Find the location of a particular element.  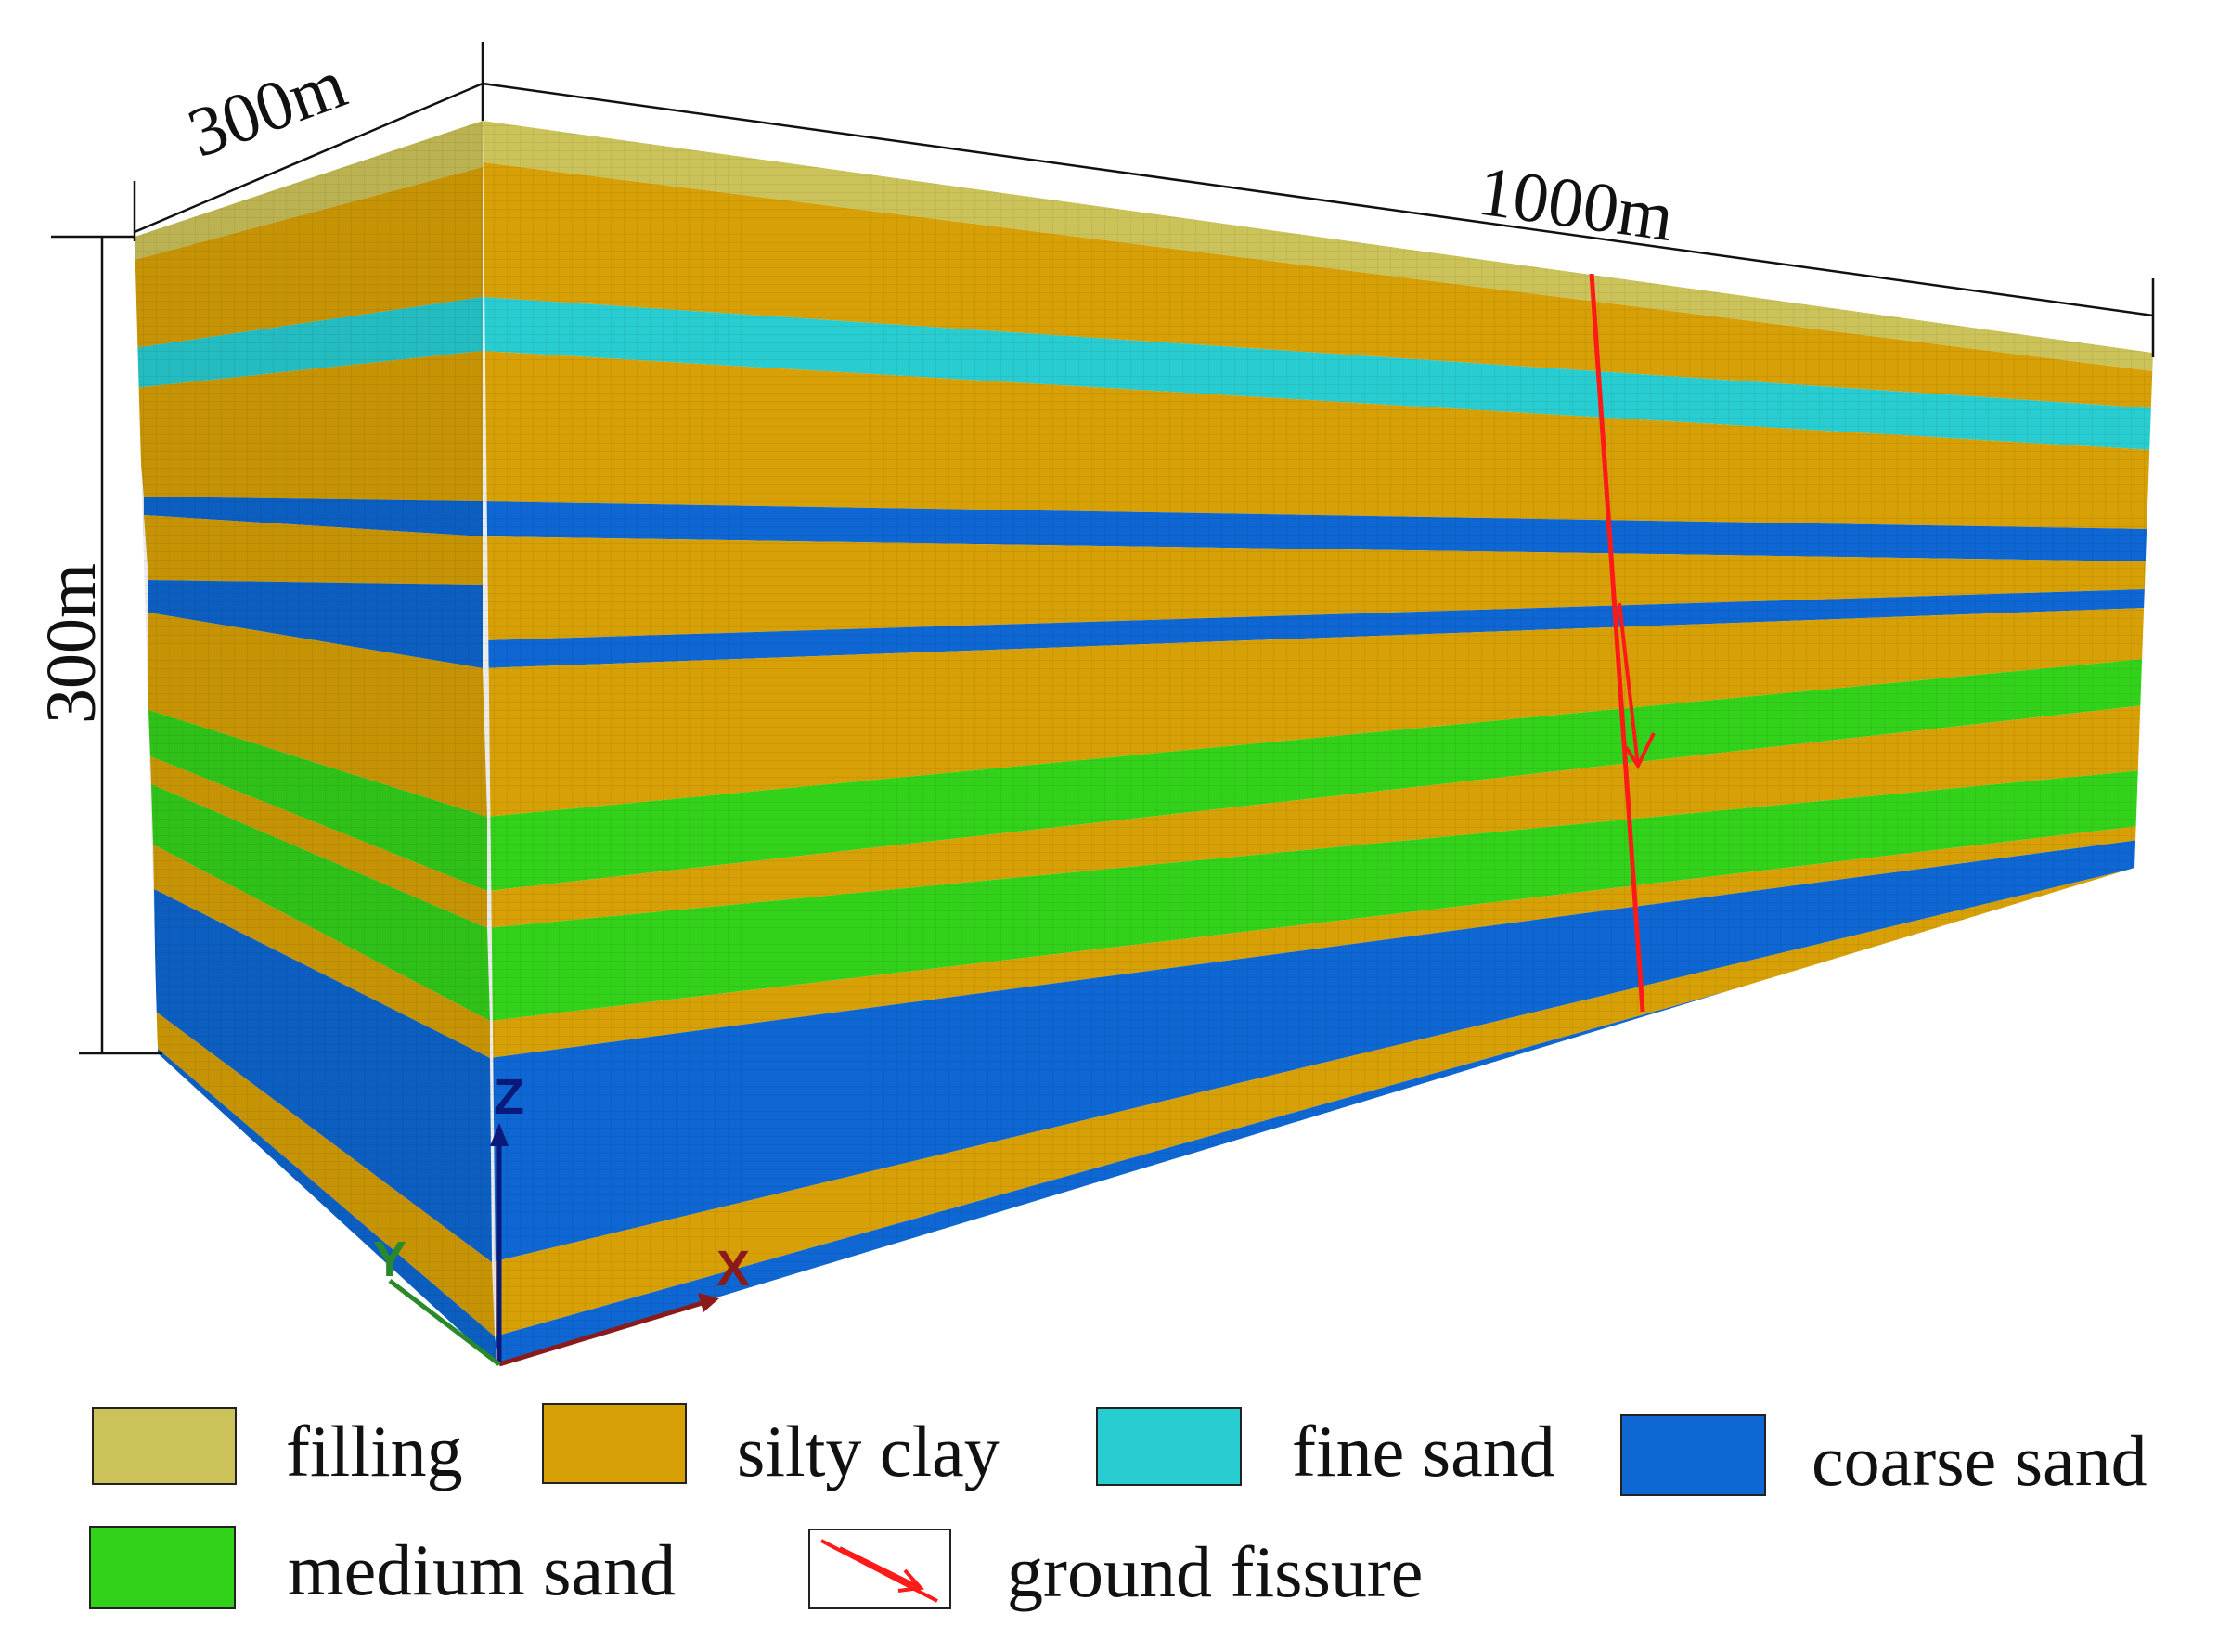

legend-label-filling: filling is located at coordinates (374, 1451).